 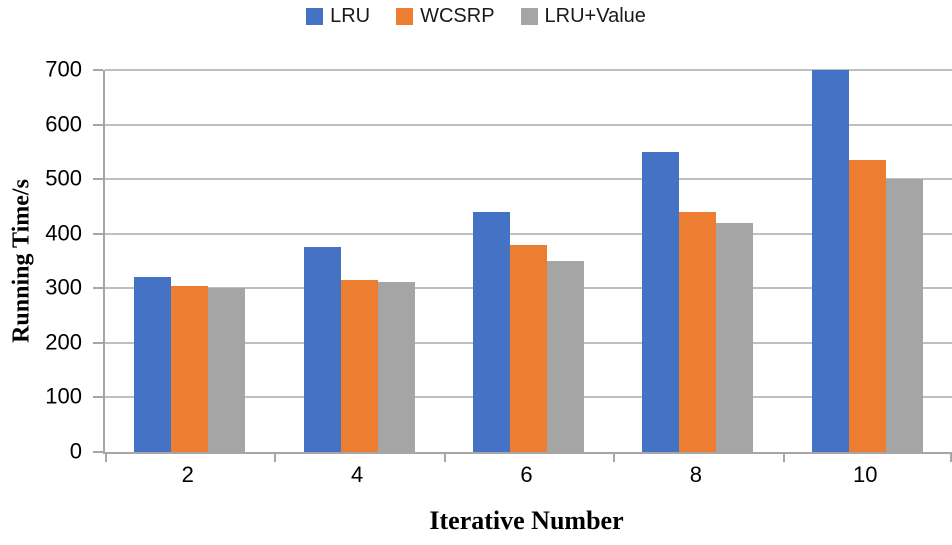 What do you see at coordinates (867, 306) in the screenshot?
I see `bar-wcsrp-x10` at bounding box center [867, 306].